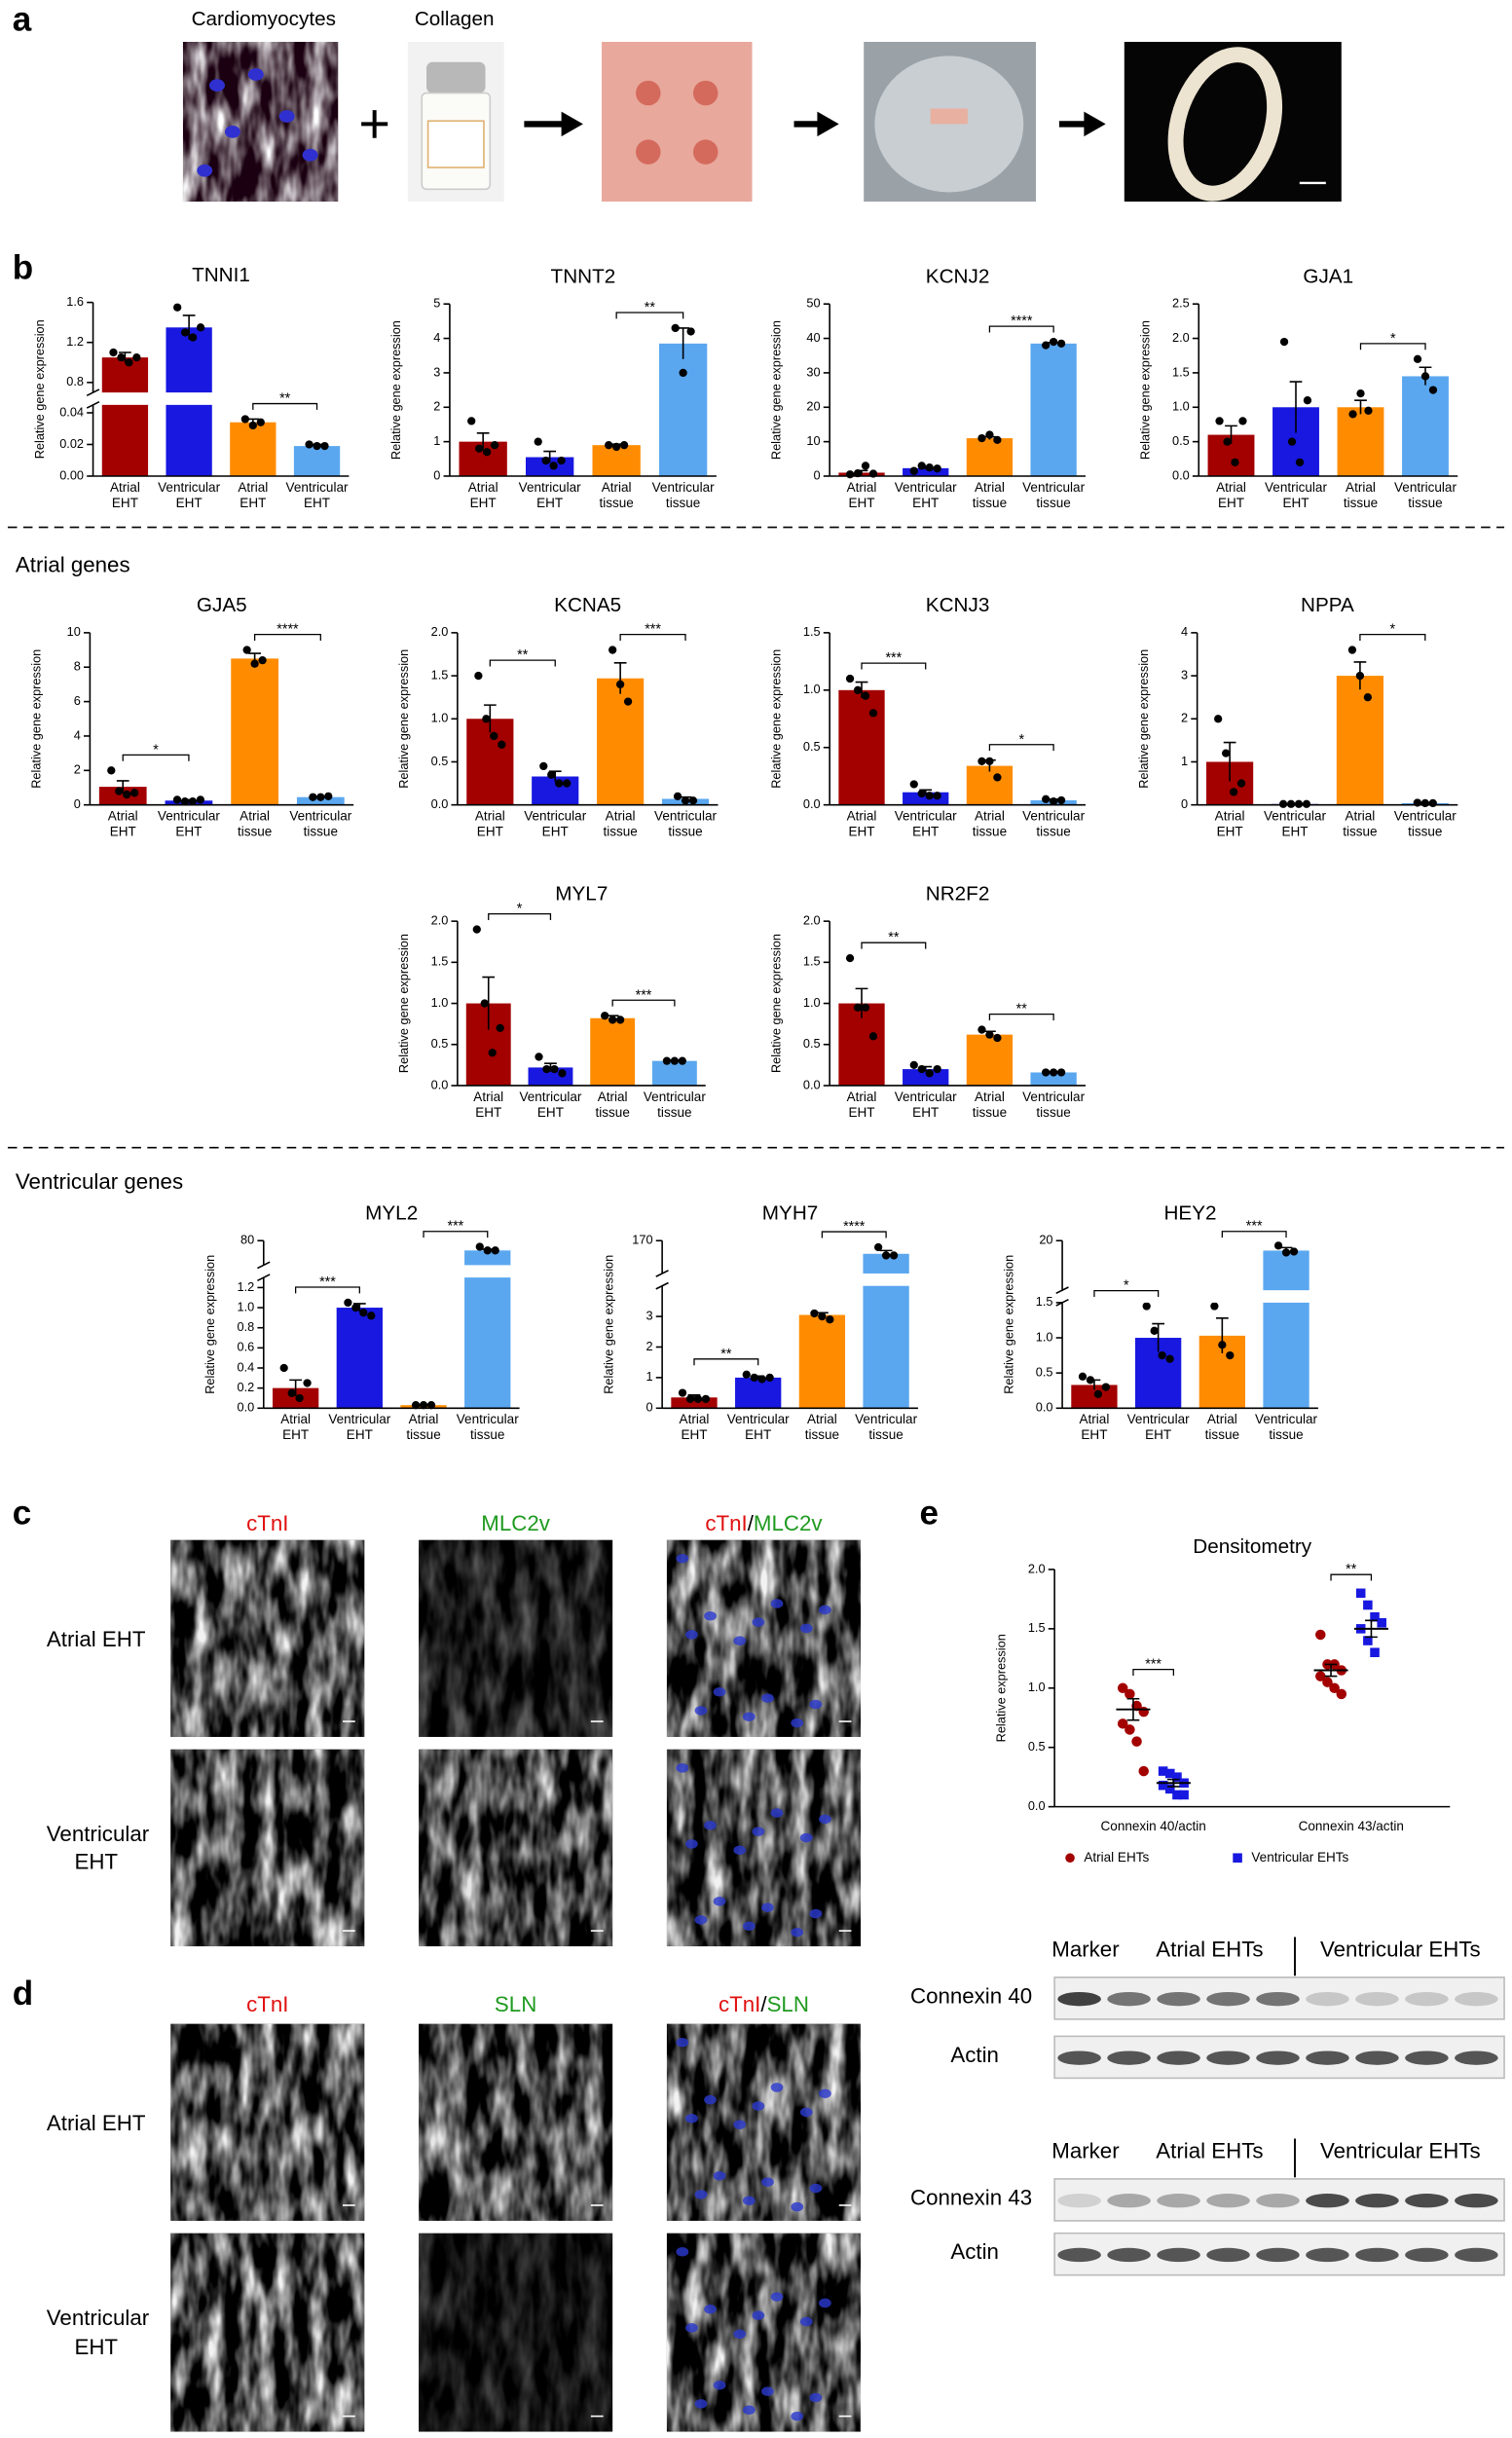 The height and width of the screenshot is (2438, 1512). What do you see at coordinates (221, 275) in the screenshot?
I see `chart-title: TNNI1` at bounding box center [221, 275].